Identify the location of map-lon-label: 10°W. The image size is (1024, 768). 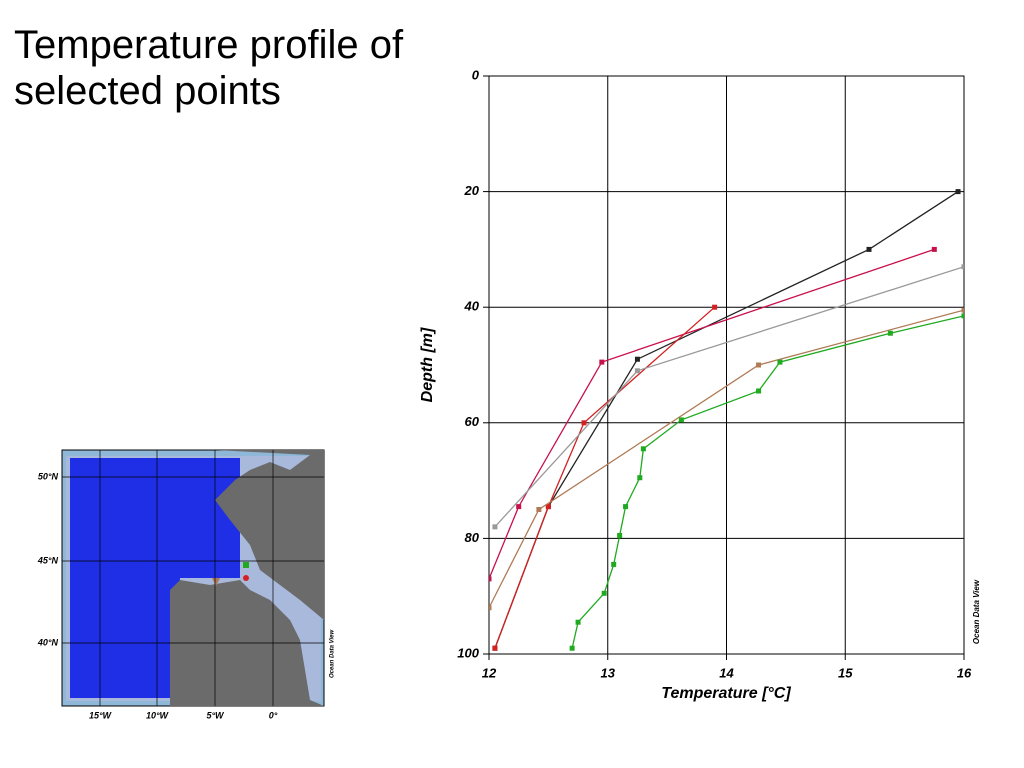
(158, 715).